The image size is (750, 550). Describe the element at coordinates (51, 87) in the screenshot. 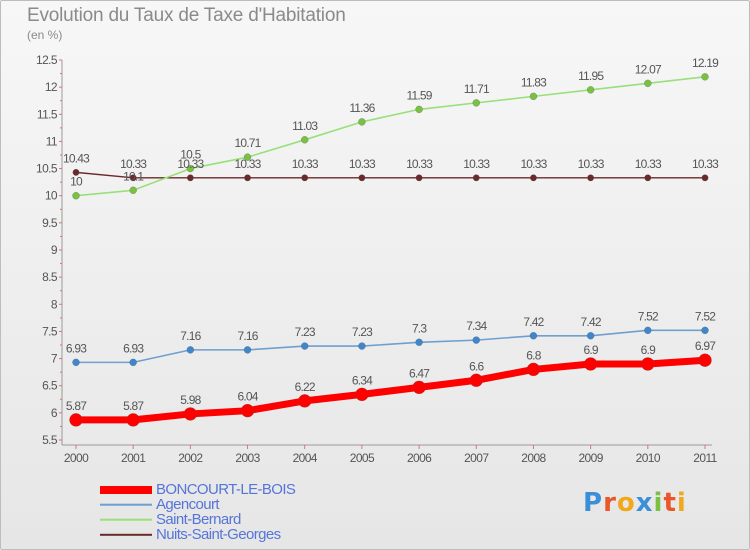

I see `y-tick-label: 12` at that location.